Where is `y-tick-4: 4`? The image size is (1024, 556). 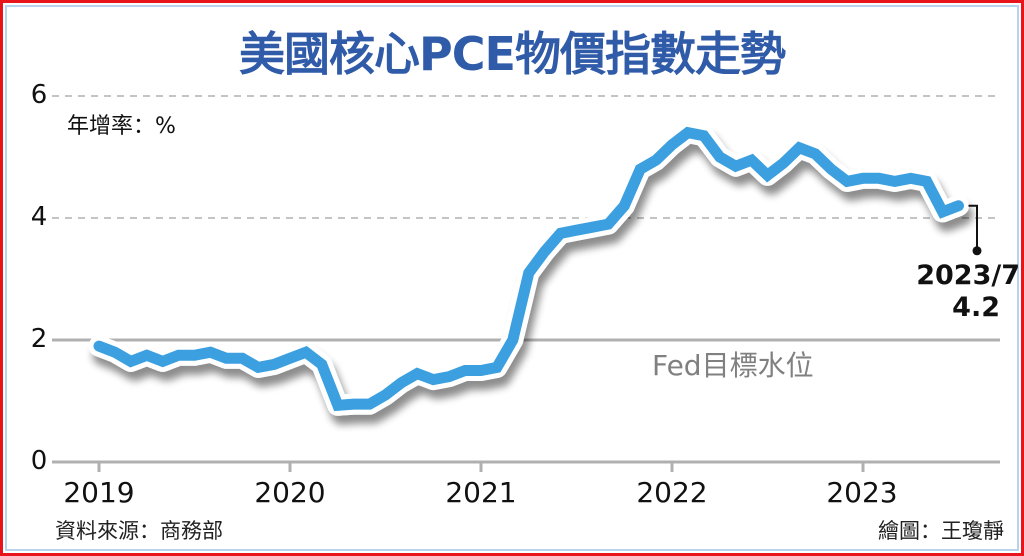 y-tick-4: 4 is located at coordinates (39, 217).